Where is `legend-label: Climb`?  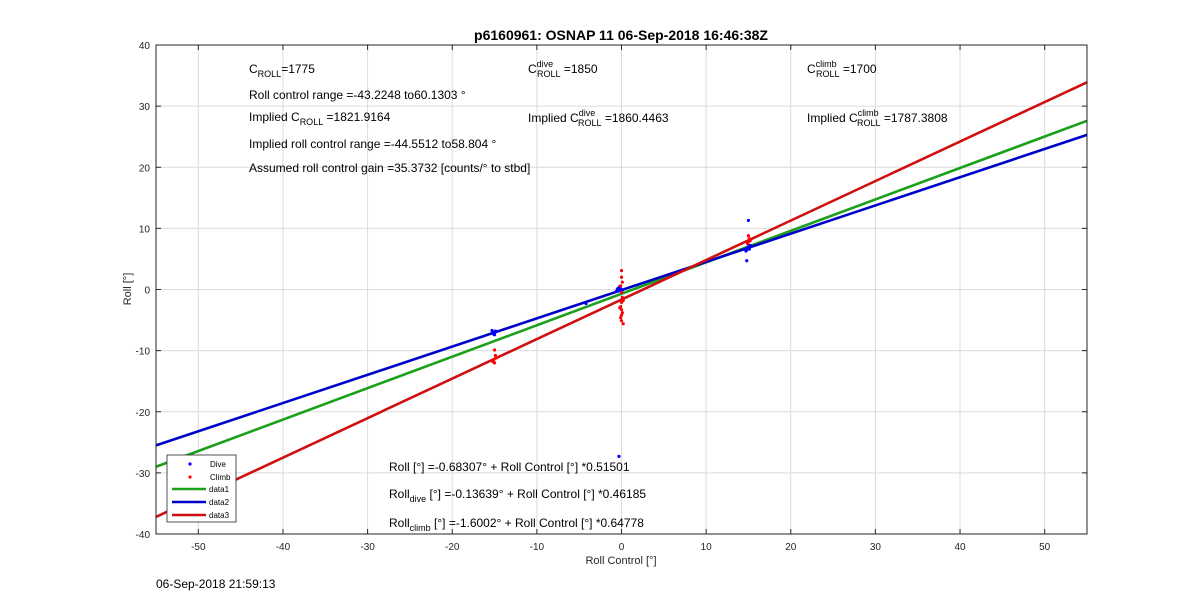
legend-label: Climb is located at coordinates (220, 477).